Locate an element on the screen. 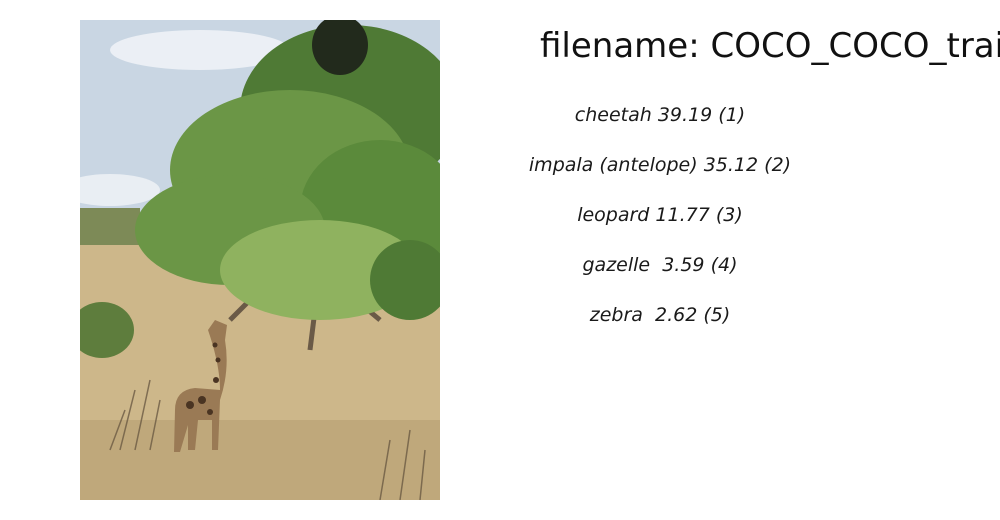  prediction-label: zebra is located at coordinates (616, 315).